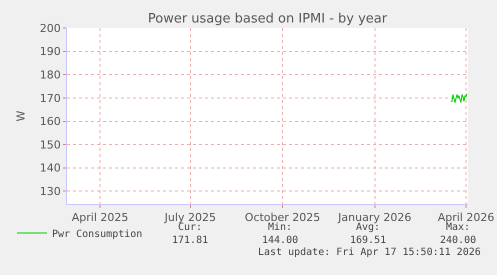 The height and width of the screenshot is (275, 497). Describe the element at coordinates (50, 75) in the screenshot. I see `y-tick-label: 180` at that location.